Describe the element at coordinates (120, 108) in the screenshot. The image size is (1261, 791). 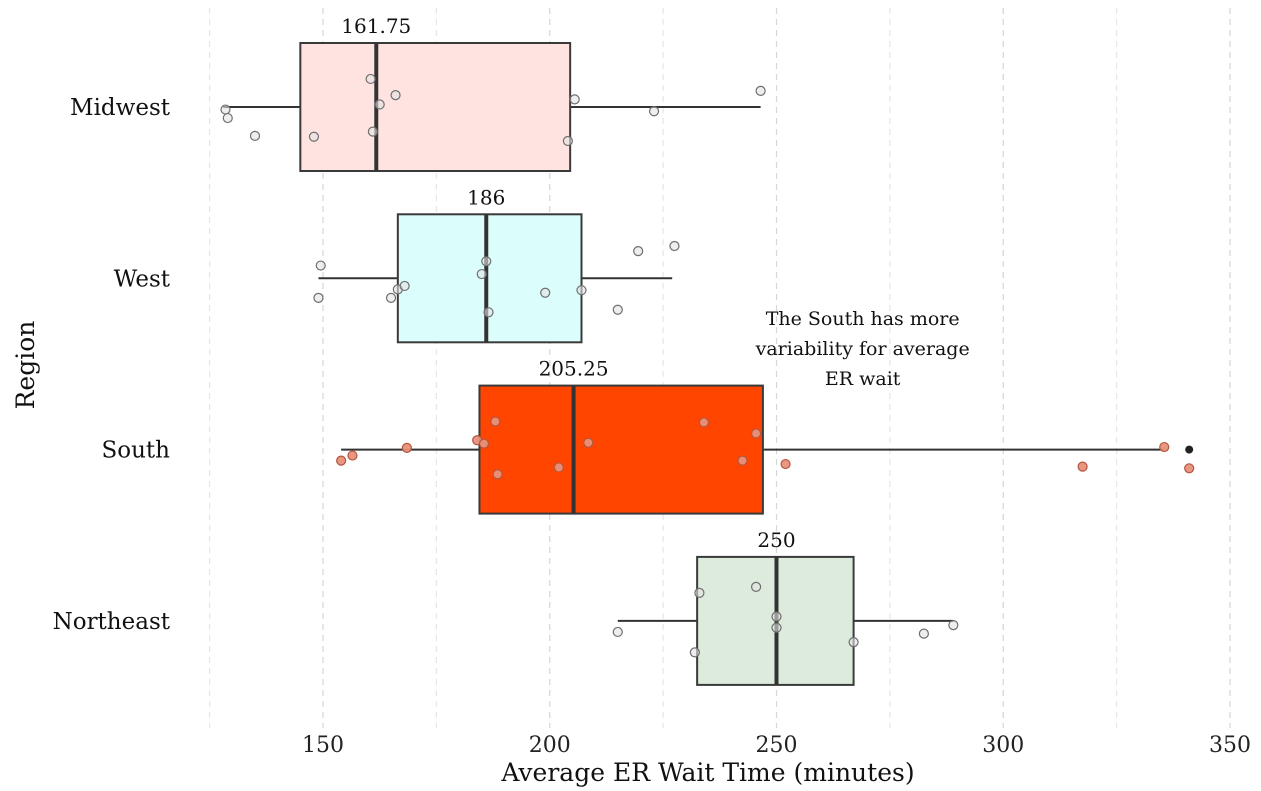
I see `y-category-label: Midwest` at that location.